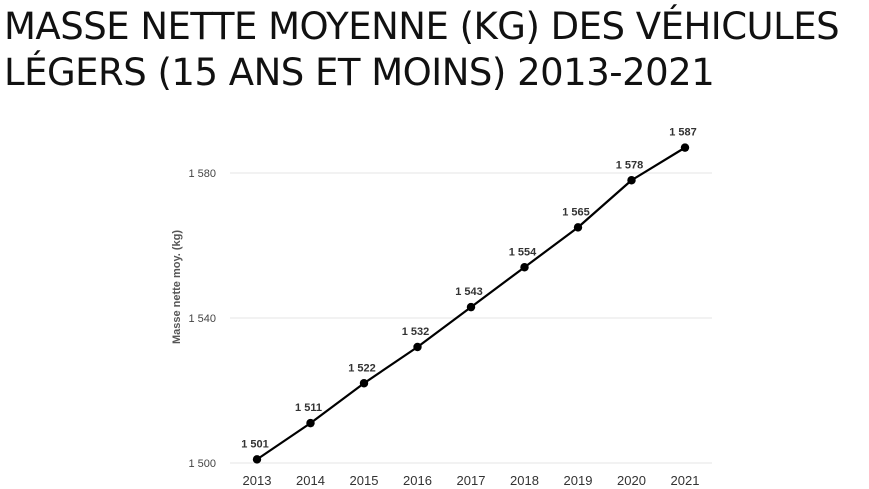 Image resolution: width=869 pixels, height=489 pixels. Describe the element at coordinates (422, 26) in the screenshot. I see `title-line-1: MASSE NETTE MOYENNE (KG) DES VÉHICULES` at that location.